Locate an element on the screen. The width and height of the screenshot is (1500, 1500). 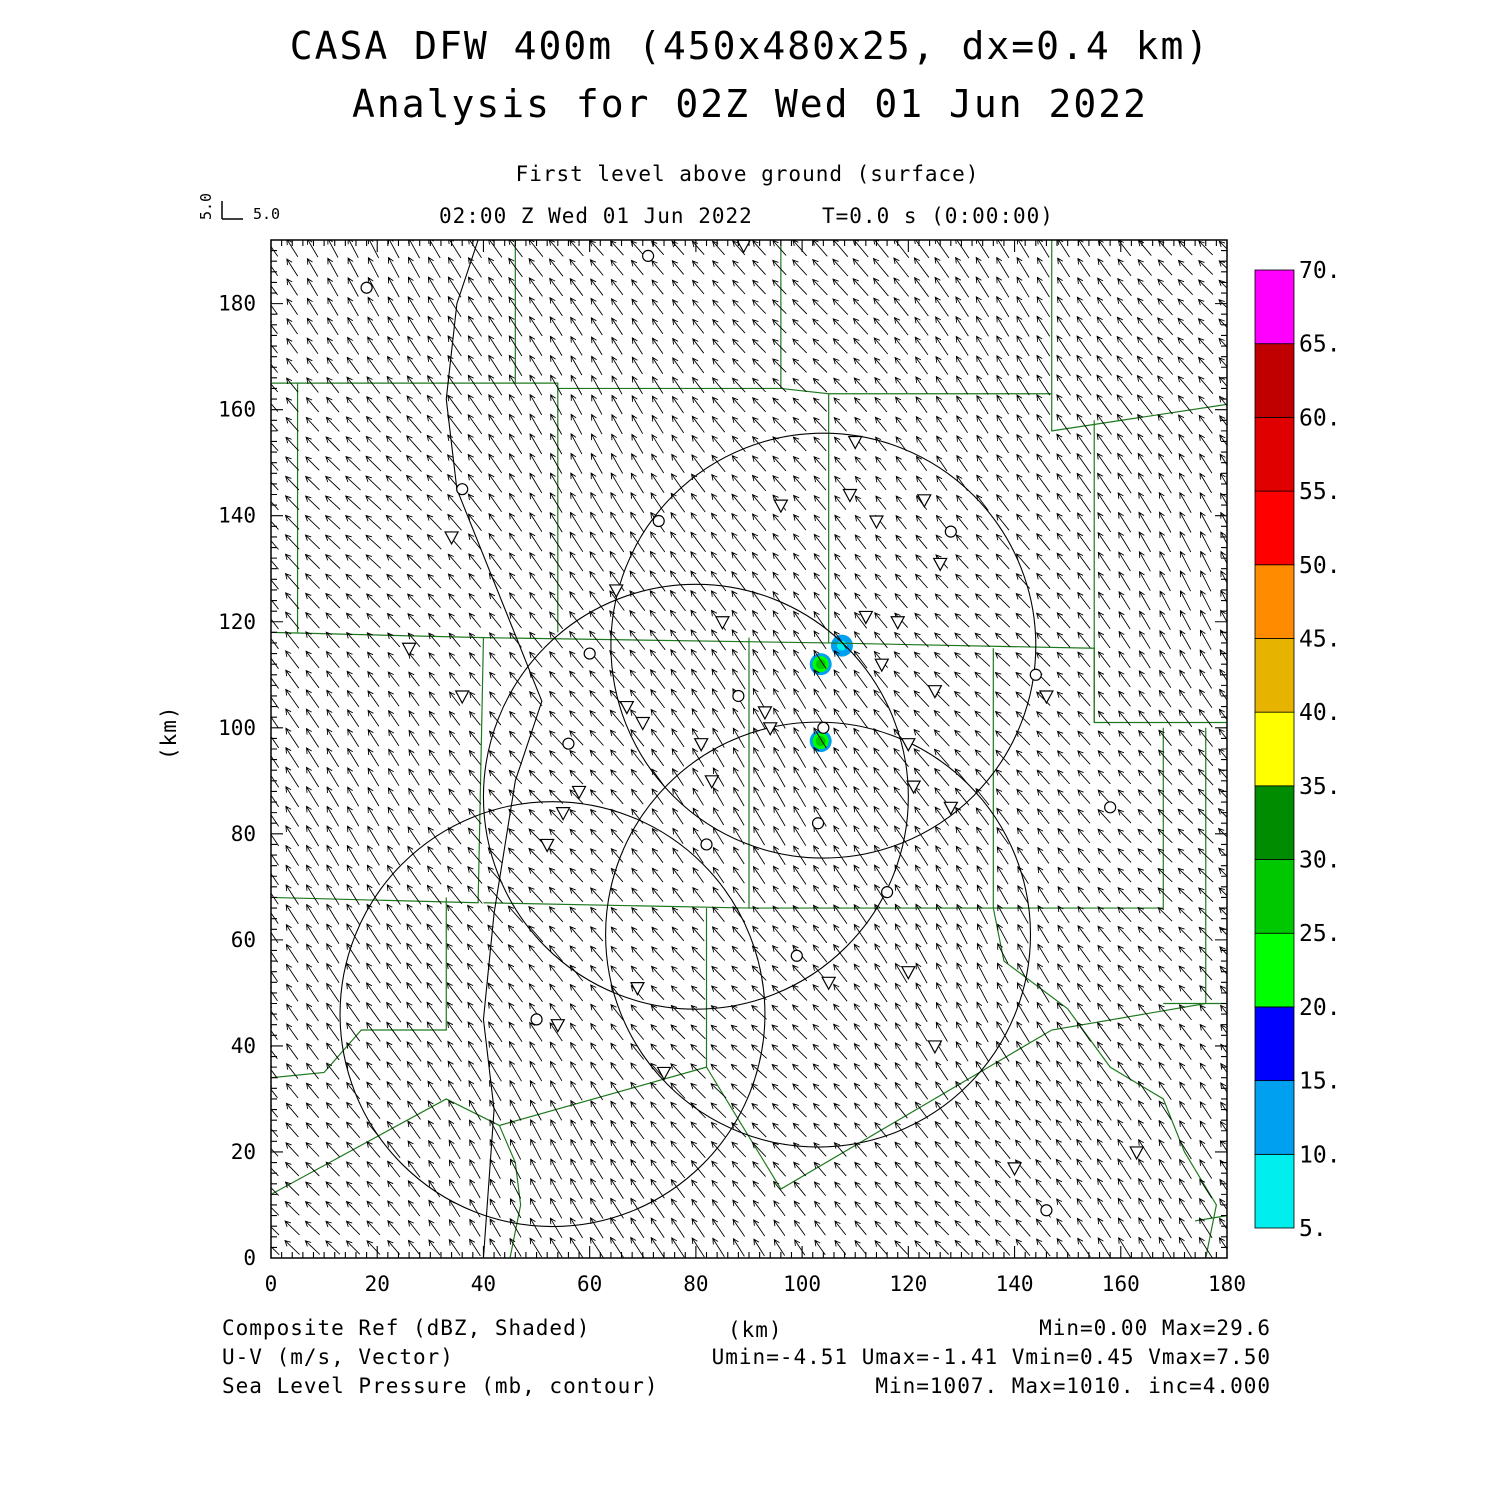
legend-reflectivity-range: Min=0.00 Max=29.6 is located at coordinates (1155, 1328).